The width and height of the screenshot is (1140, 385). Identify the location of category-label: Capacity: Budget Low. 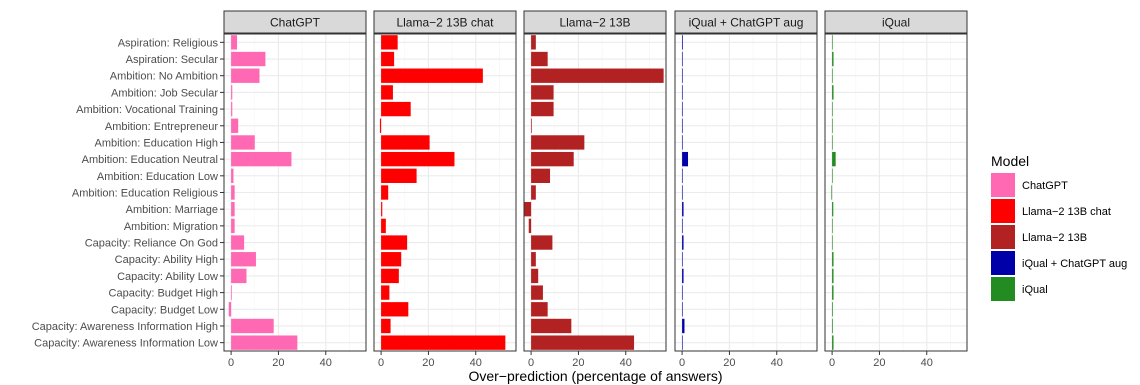
(164, 310).